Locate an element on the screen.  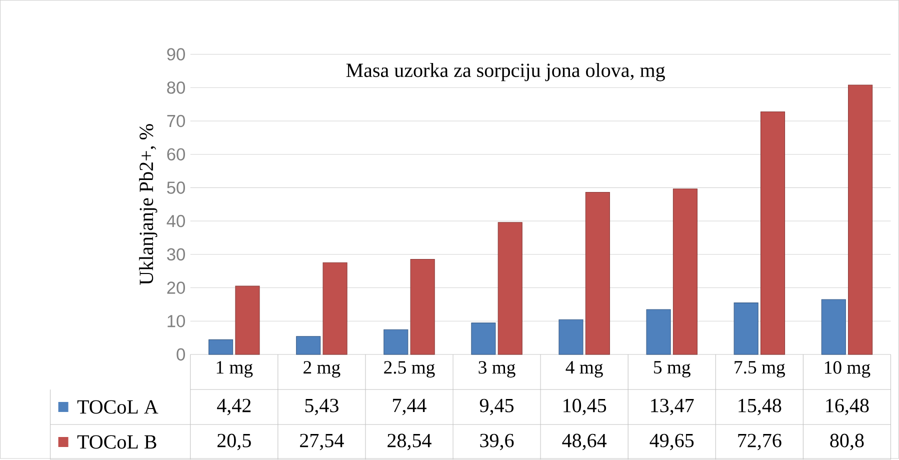
data-label: 27,54 is located at coordinates (322, 442).